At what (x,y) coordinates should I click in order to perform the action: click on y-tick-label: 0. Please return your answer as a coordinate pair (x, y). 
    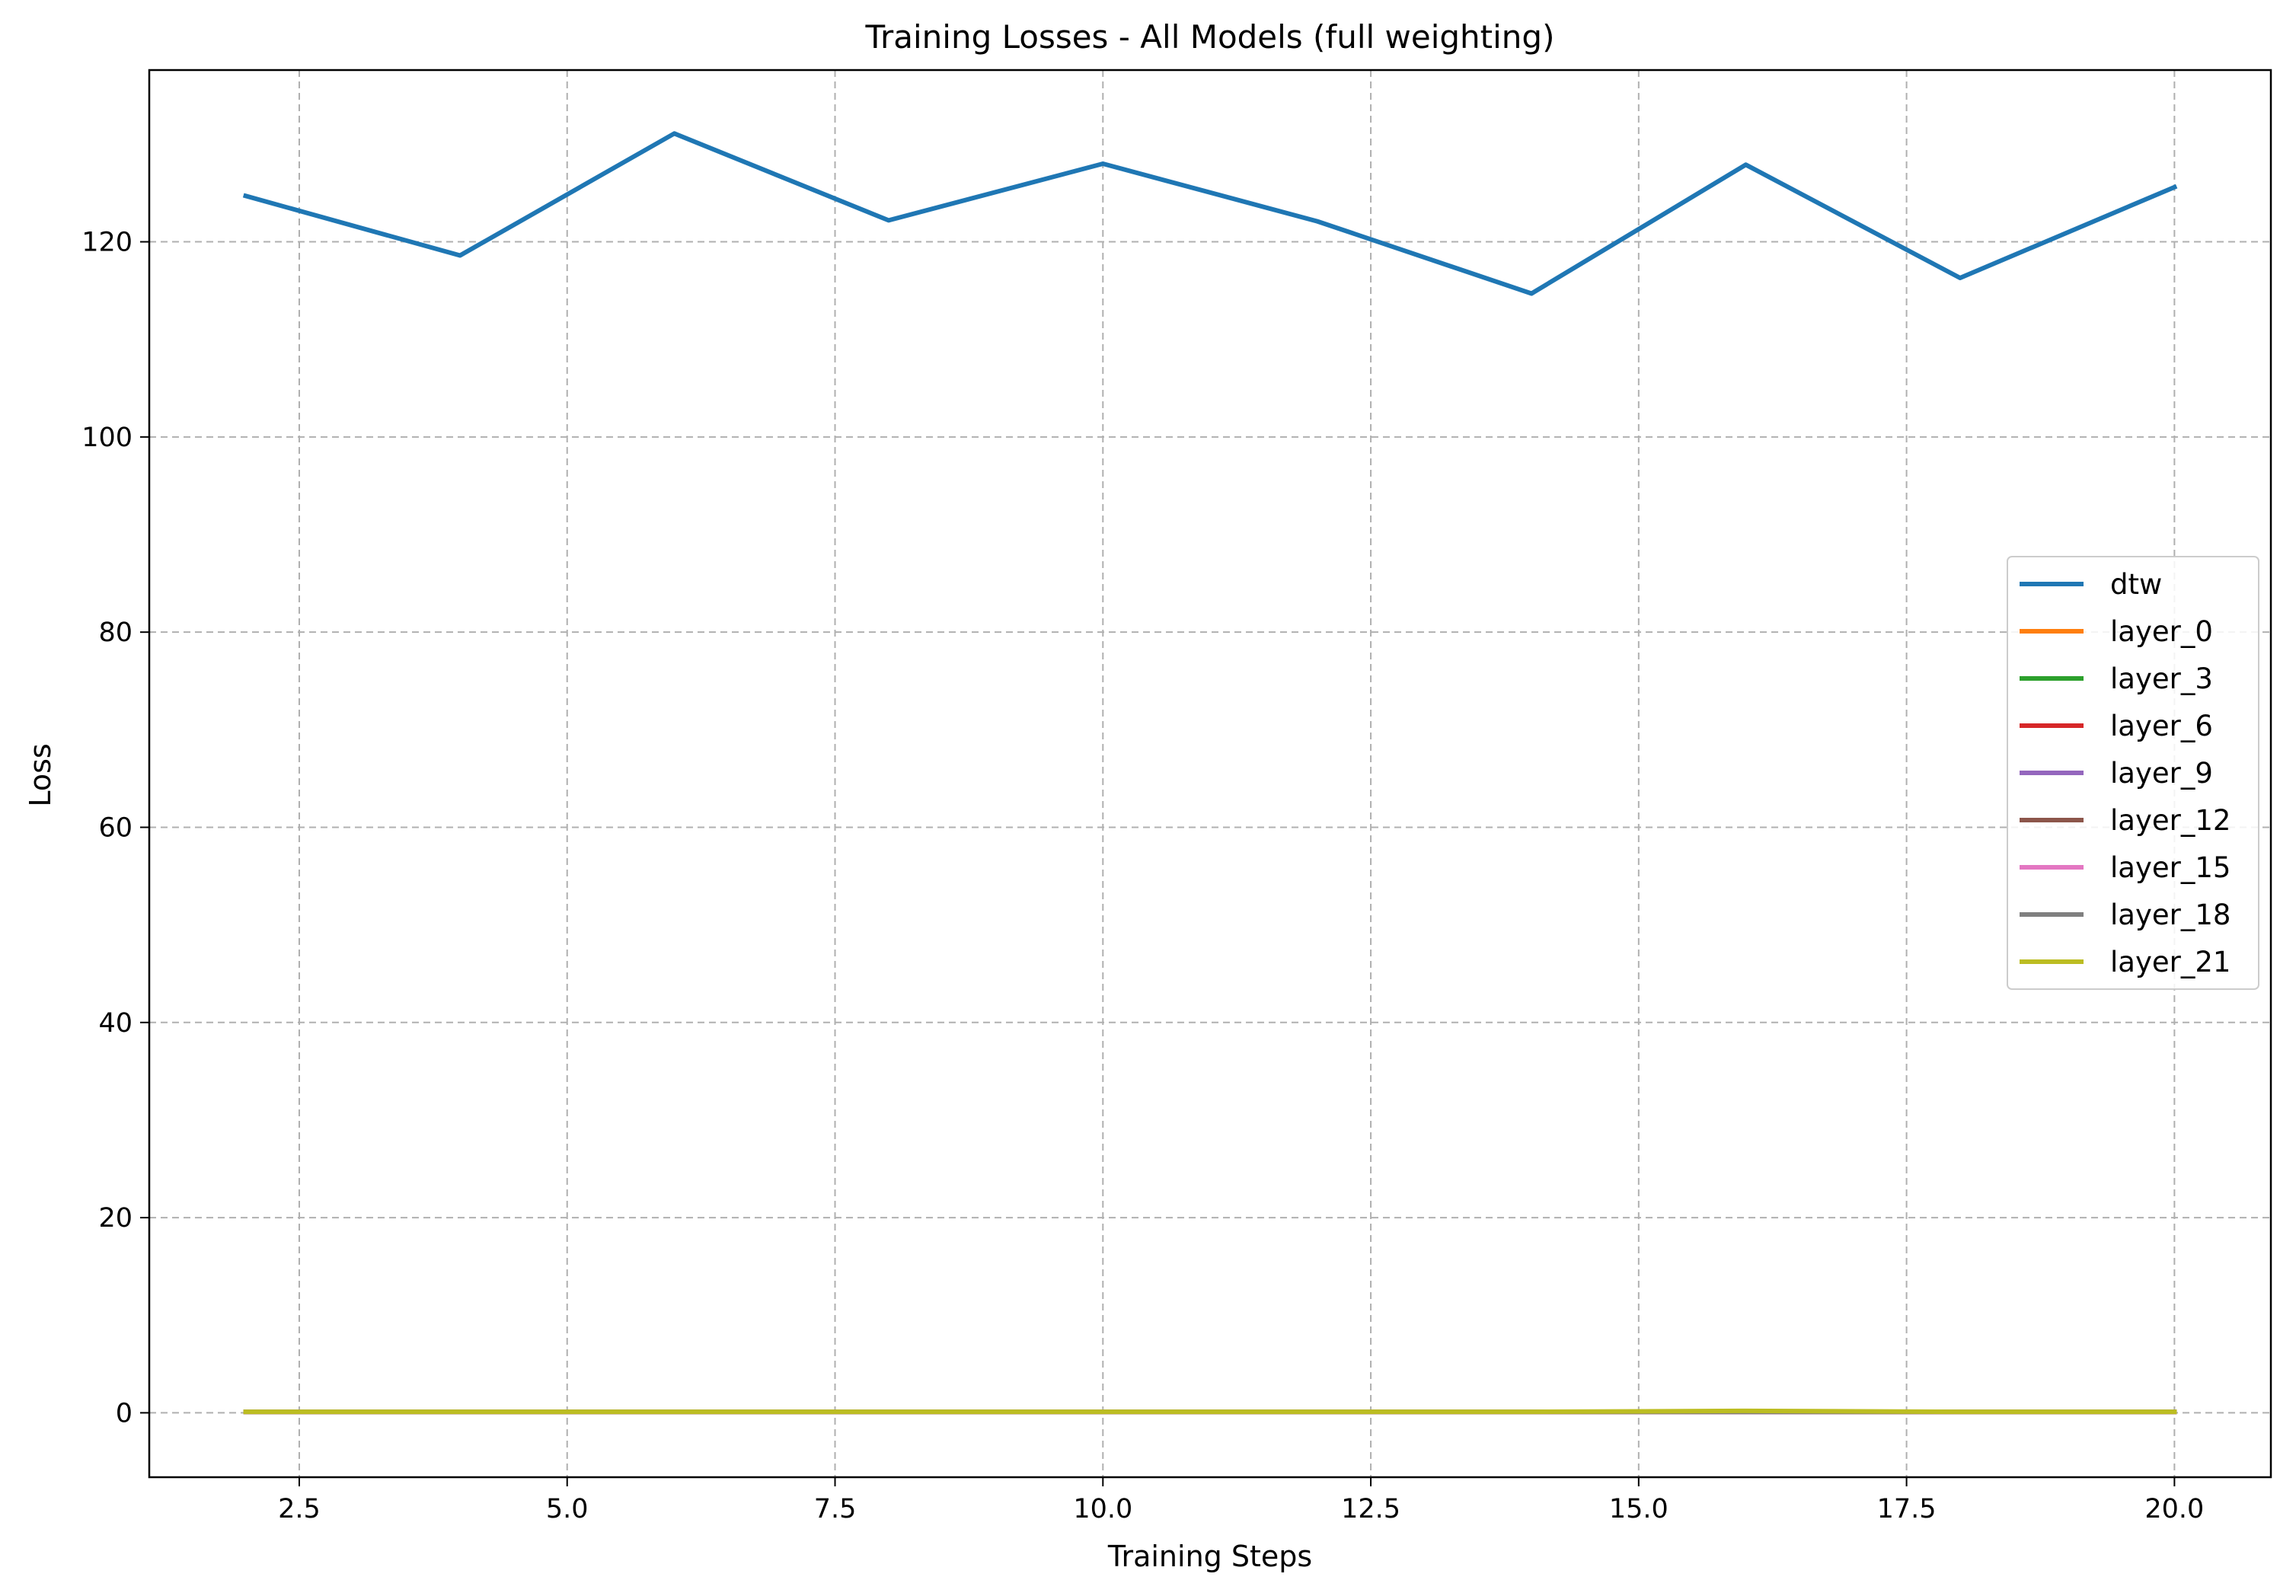
    Looking at the image, I should click on (125, 1413).